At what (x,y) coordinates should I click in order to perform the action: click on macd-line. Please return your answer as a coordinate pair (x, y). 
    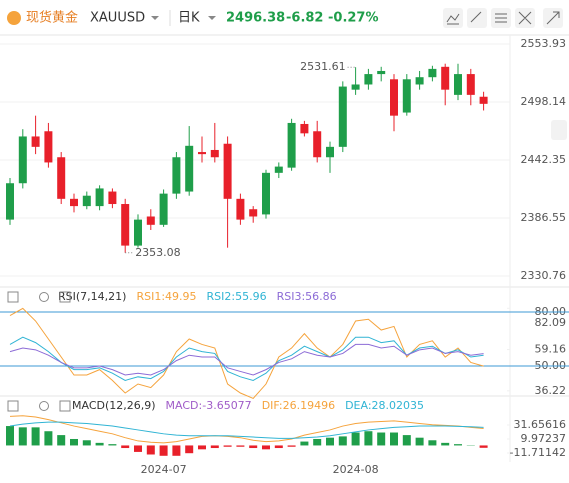
    Looking at the image, I should click on (246, 430).